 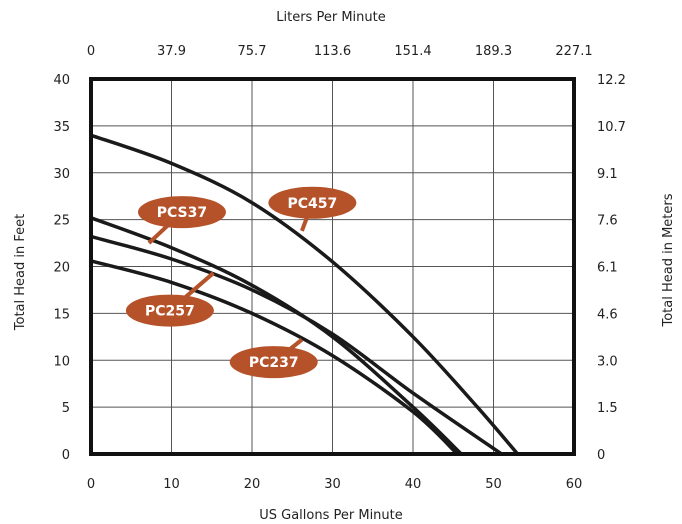 I want to click on curve-label-text: PC257, so click(x=170, y=312).